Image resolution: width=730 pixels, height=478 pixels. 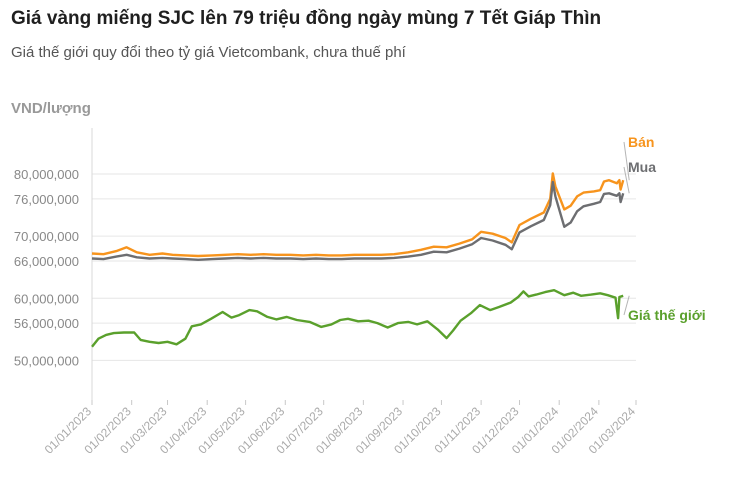 I want to click on y-tick-label: 50,000,000, so click(x=46, y=360).